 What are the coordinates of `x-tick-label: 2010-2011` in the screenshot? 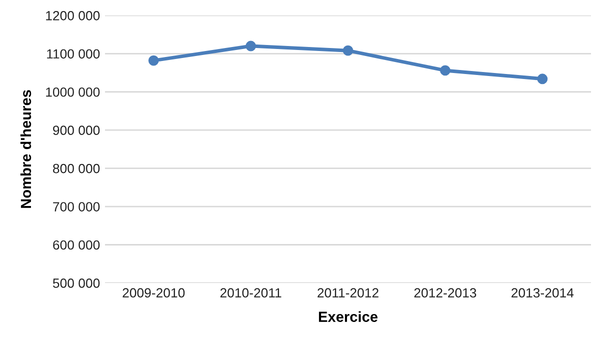 It's located at (251, 293).